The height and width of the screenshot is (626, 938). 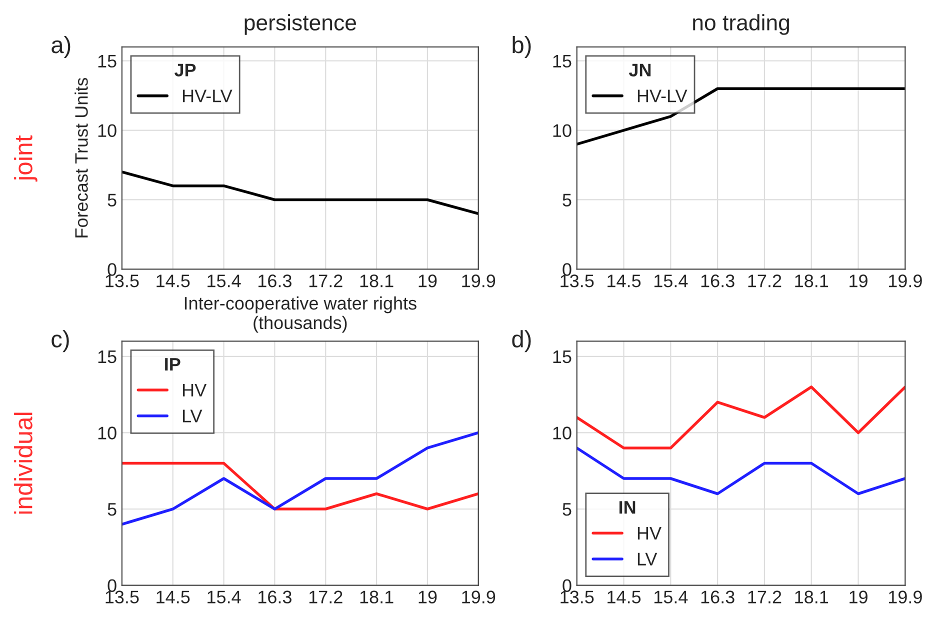 I want to click on legend-title: IP, so click(x=172, y=364).